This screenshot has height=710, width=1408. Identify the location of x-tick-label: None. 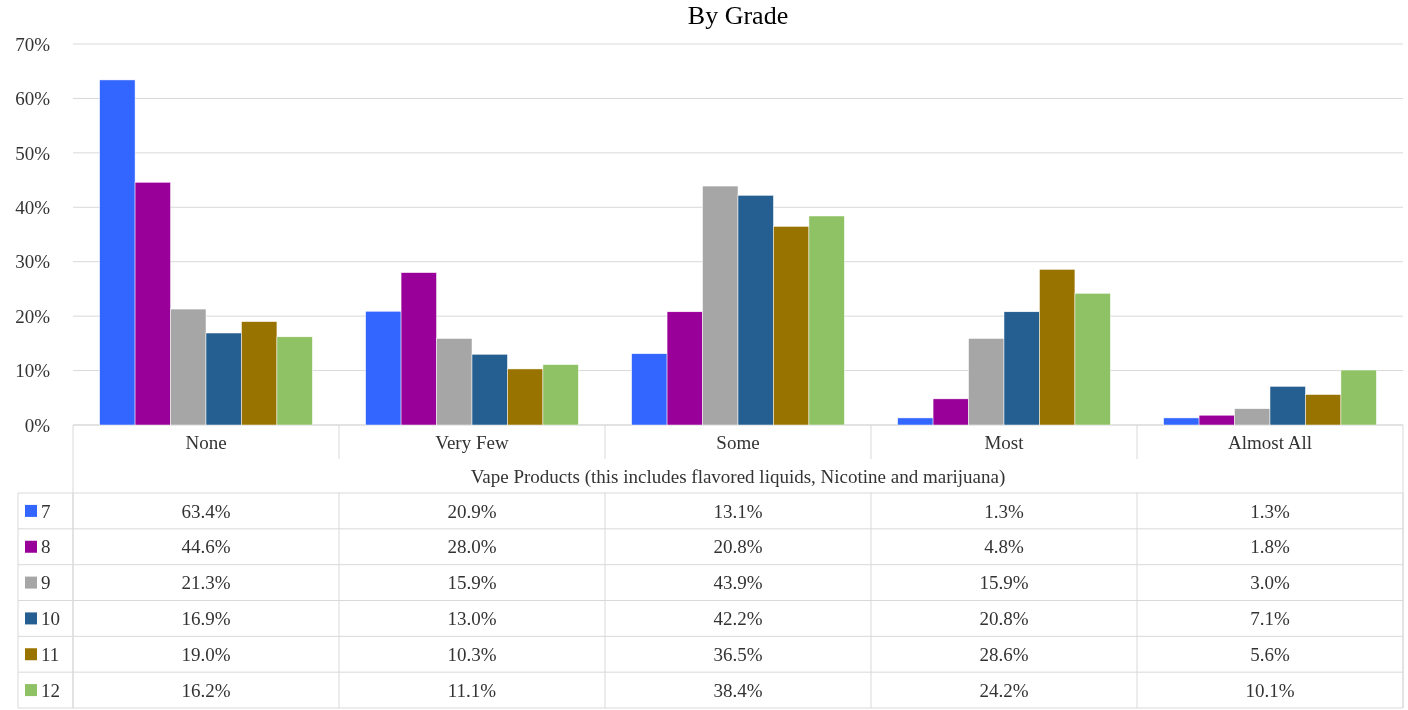
(206, 442).